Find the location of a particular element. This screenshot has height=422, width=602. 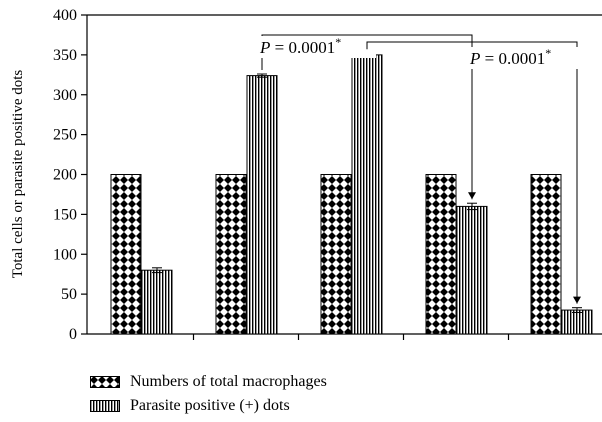

legend-item-parasite-dots: Parasite positive (+) dots is located at coordinates (208, 406).